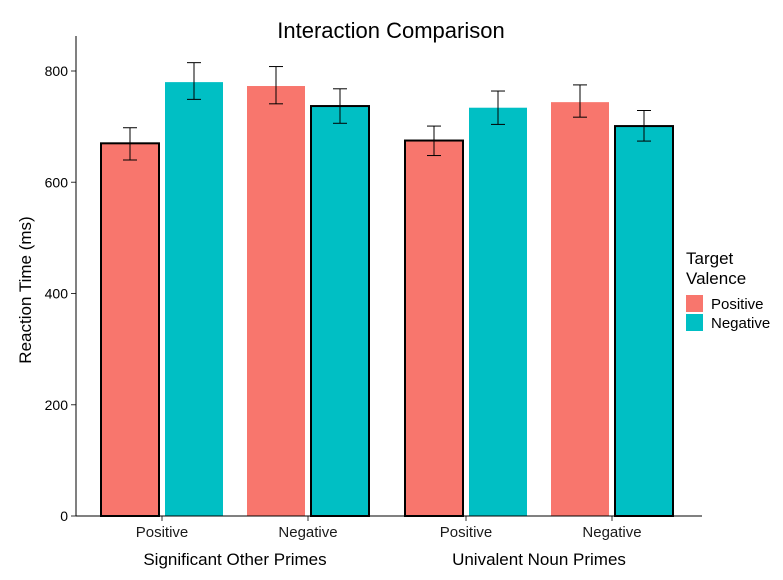  Describe the element at coordinates (710, 258) in the screenshot. I see `legend-title-line-1: Target` at that location.